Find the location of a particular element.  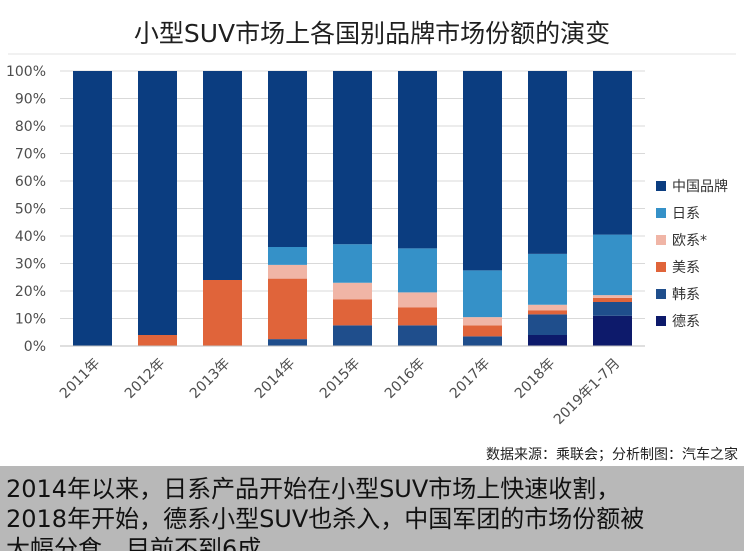

x-tick-label: 2015年 is located at coordinates (340, 379).